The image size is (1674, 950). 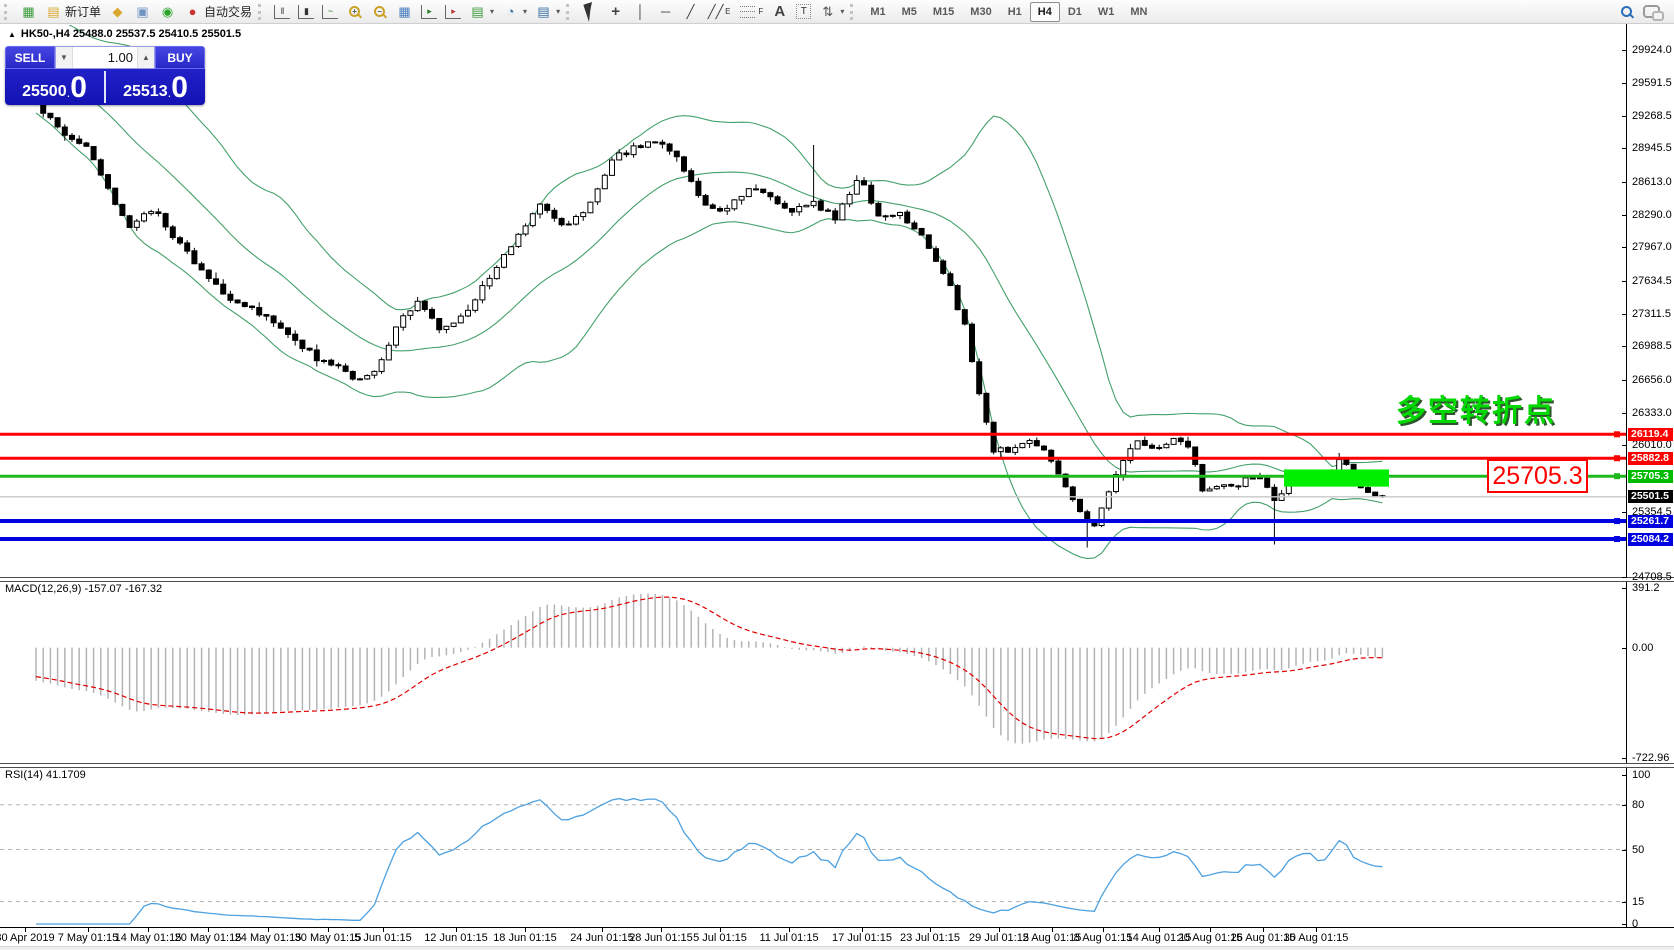 What do you see at coordinates (1626, 11) in the screenshot?
I see `search-icon` at bounding box center [1626, 11].